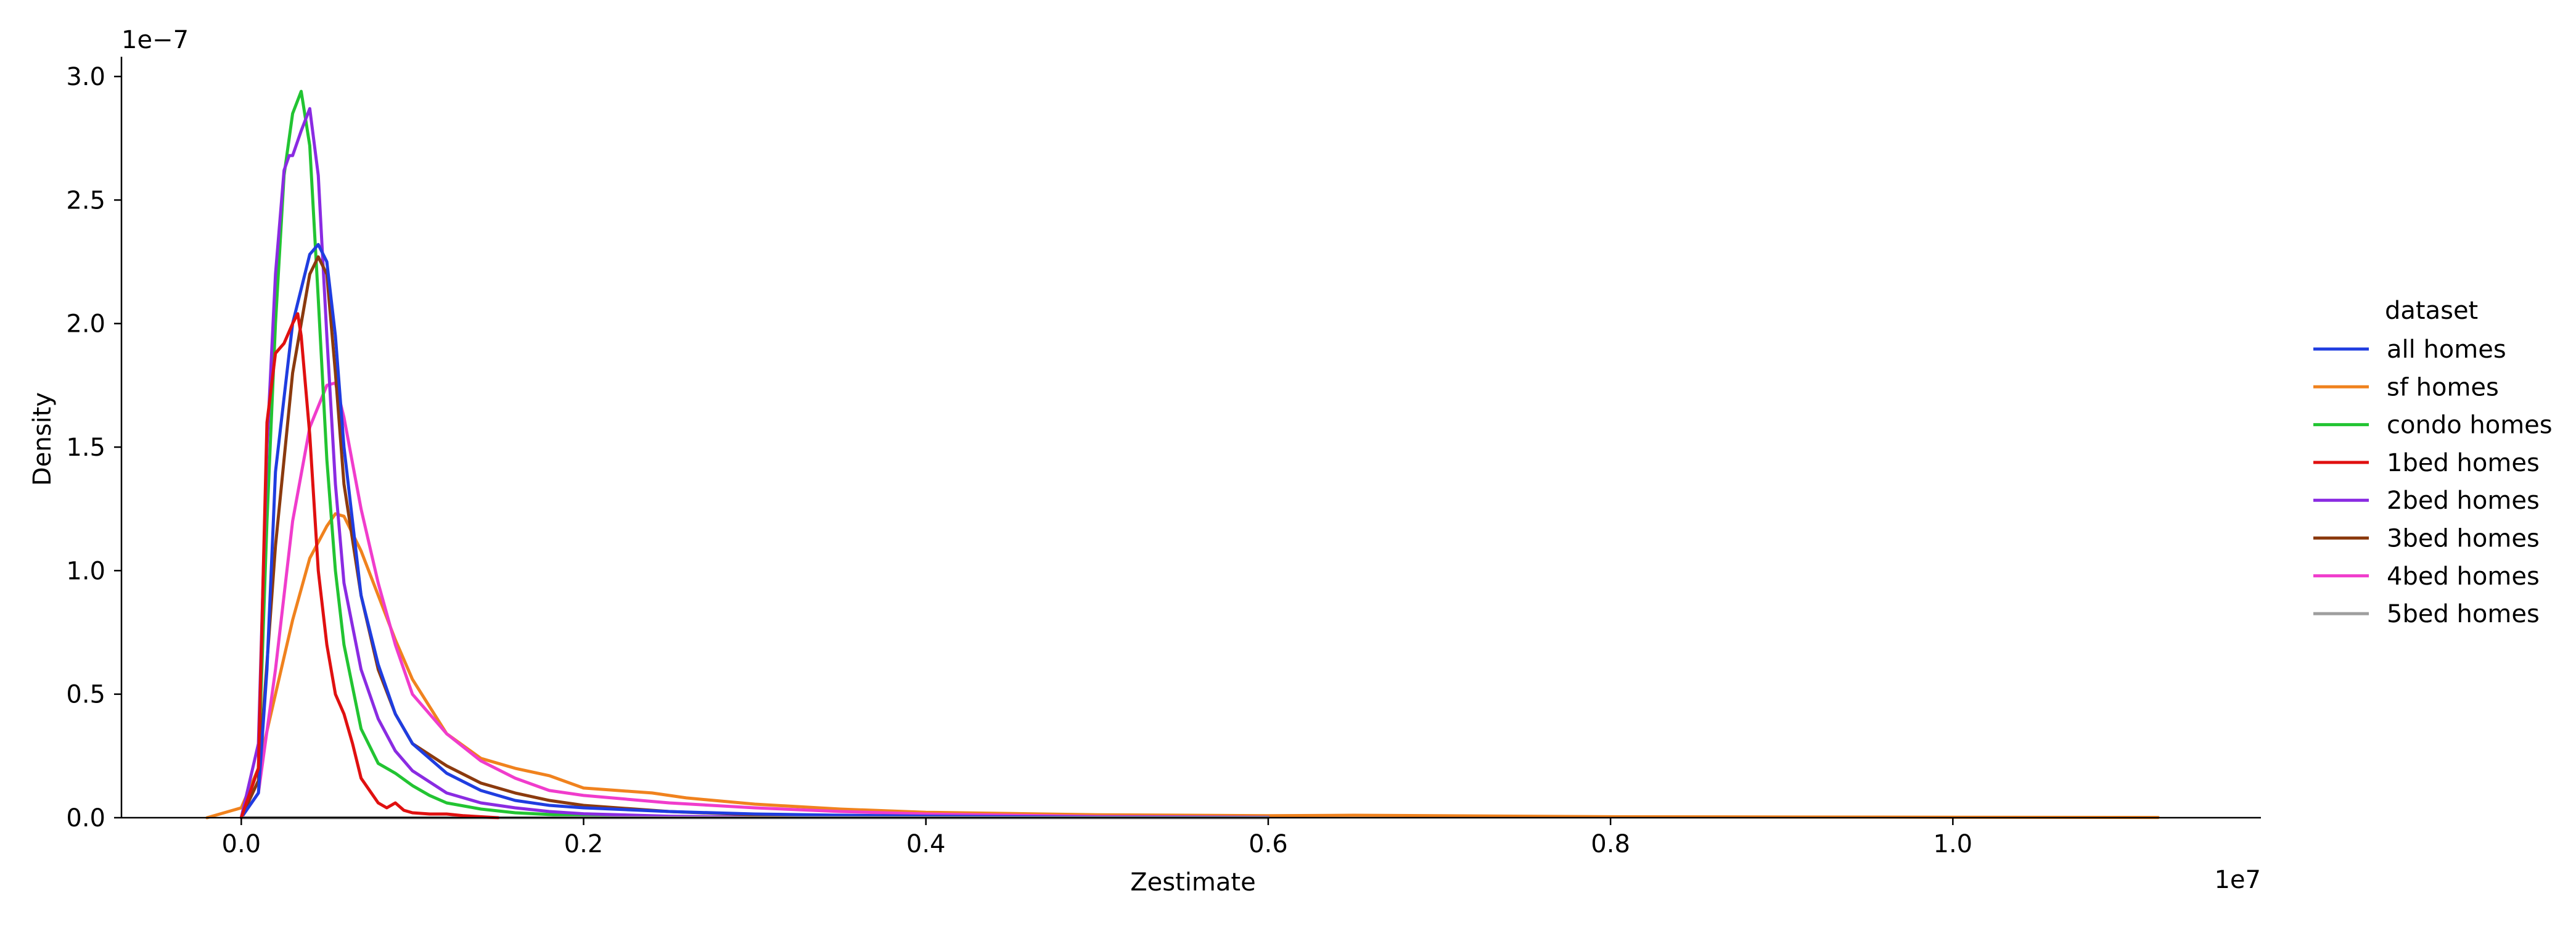  Describe the element at coordinates (2464, 539) in the screenshot. I see `legend-label: 3bed homes` at that location.